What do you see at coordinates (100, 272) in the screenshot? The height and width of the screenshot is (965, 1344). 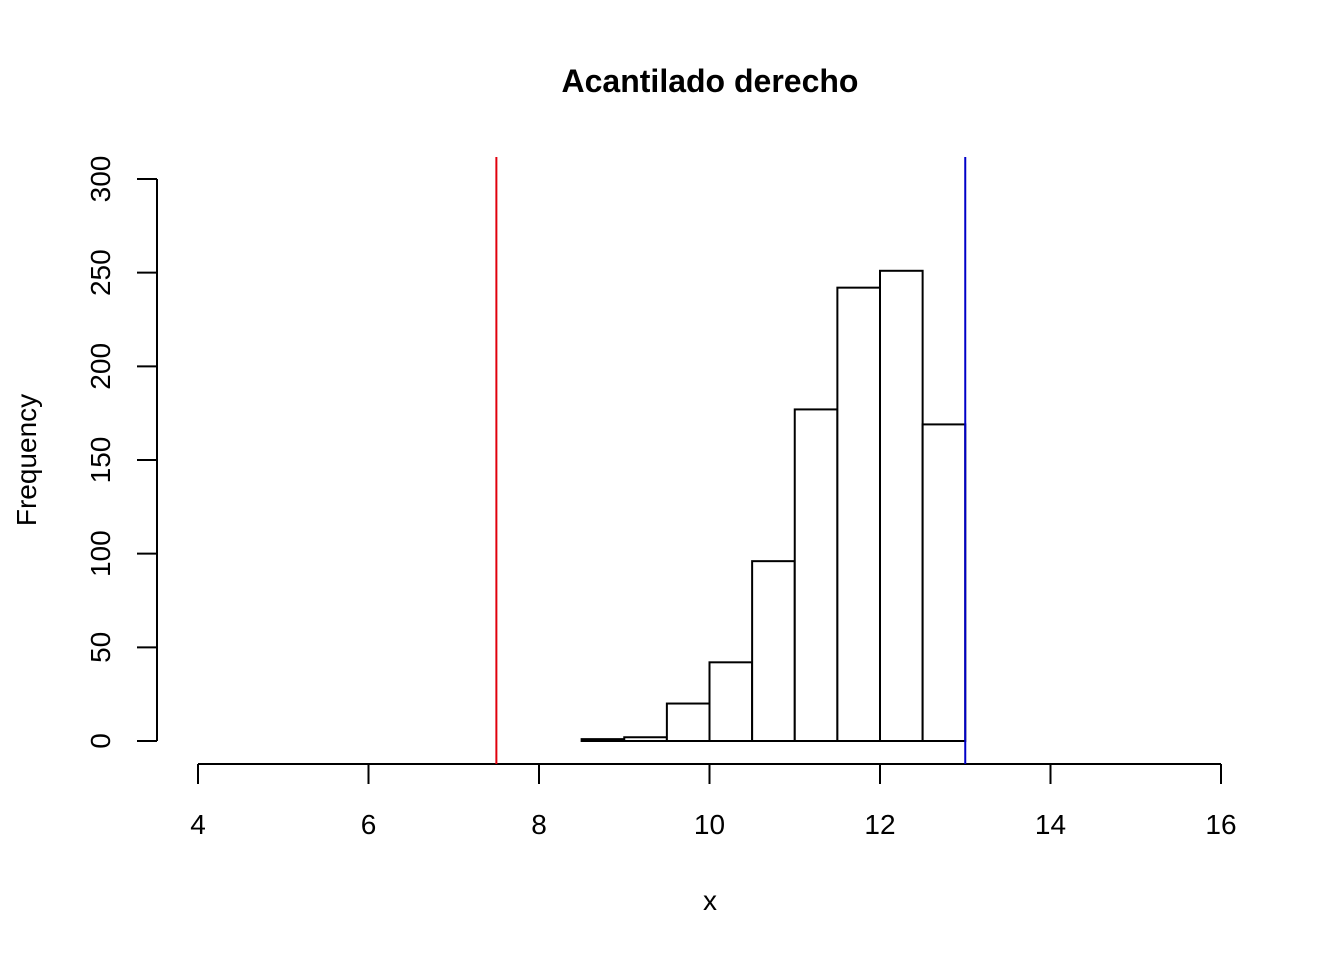 I see `y-tick-label: 250` at bounding box center [100, 272].